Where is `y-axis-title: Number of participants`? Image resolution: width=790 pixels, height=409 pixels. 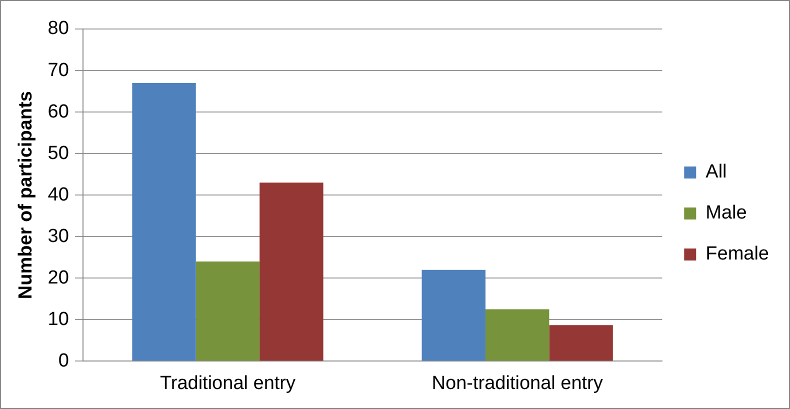
y-axis-title: Number of participants is located at coordinates (26, 195).